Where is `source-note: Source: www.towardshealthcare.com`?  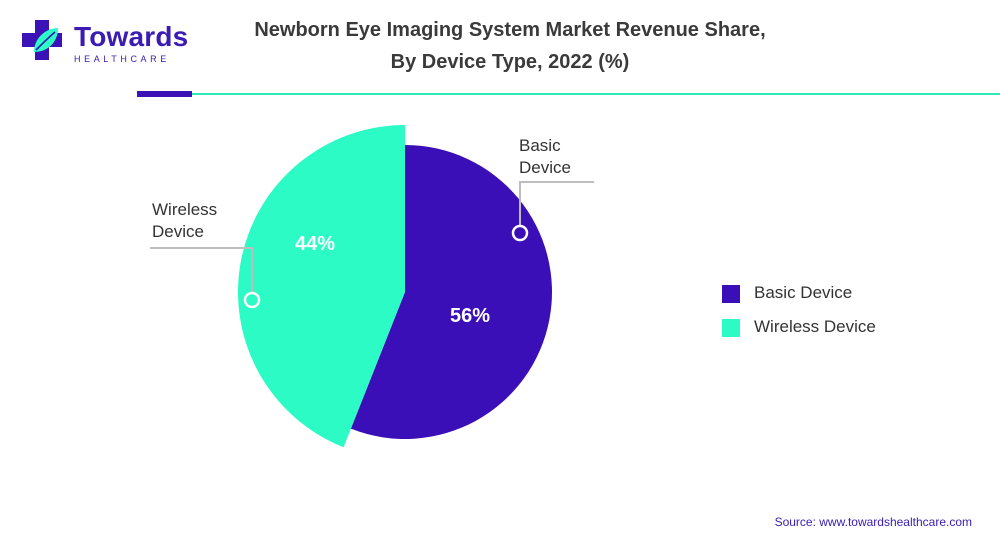
source-note: Source: www.towardshealthcare.com is located at coordinates (873, 522).